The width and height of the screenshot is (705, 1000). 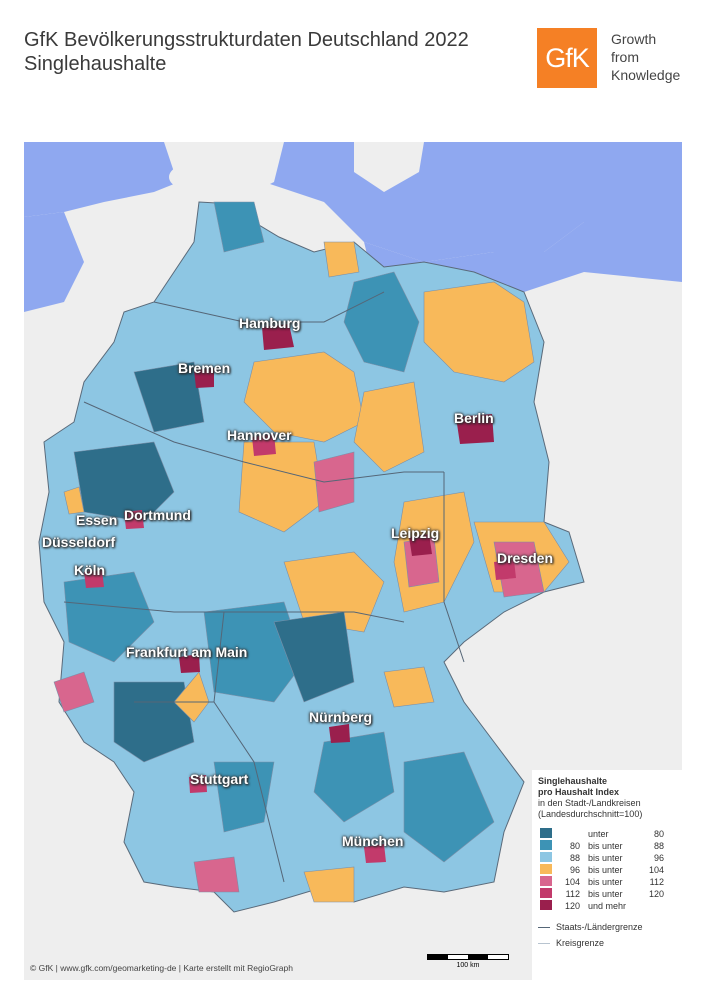 I want to click on city-label-berlin: Berlin, so click(x=474, y=418).